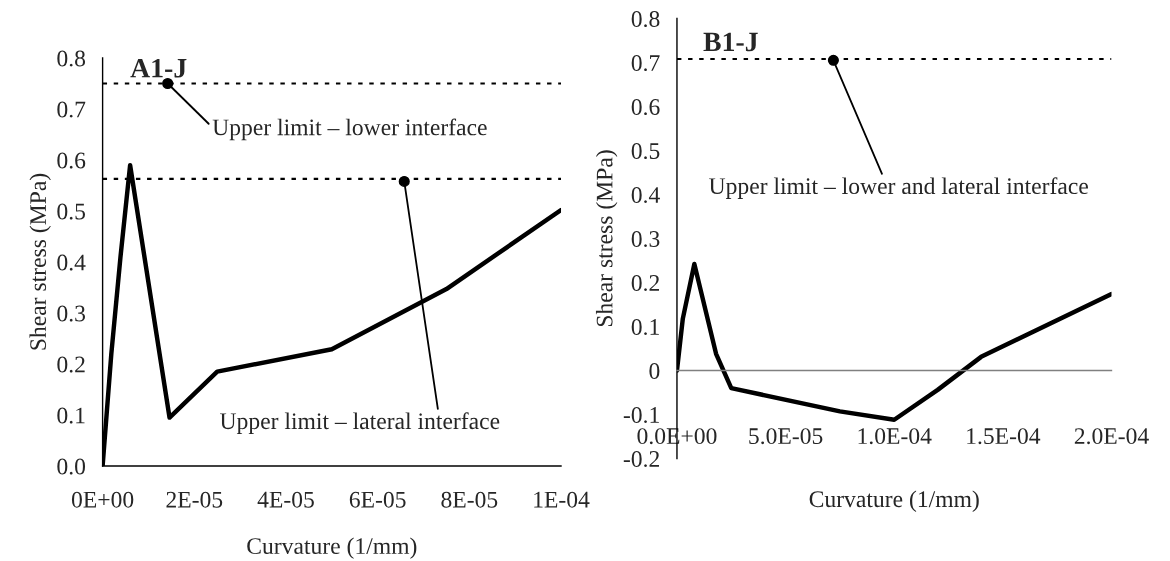 The width and height of the screenshot is (1170, 561). Describe the element at coordinates (377, 499) in the screenshot. I see `x-tick-label: 6E-05` at that location.